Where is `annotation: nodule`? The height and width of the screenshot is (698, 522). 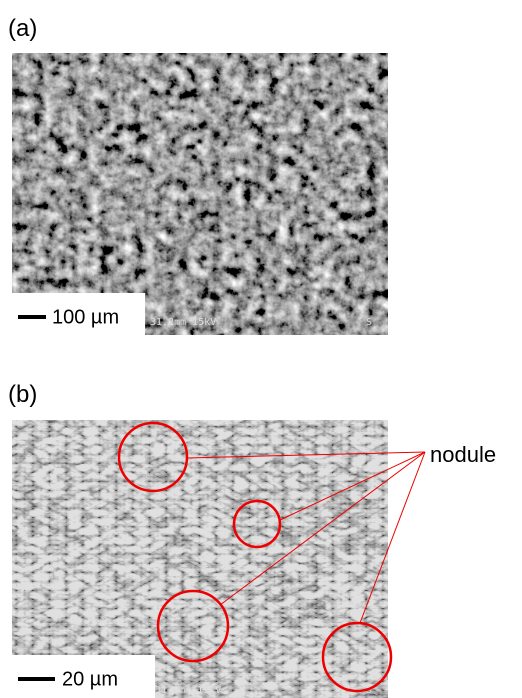
annotation: nodule is located at coordinates (463, 454).